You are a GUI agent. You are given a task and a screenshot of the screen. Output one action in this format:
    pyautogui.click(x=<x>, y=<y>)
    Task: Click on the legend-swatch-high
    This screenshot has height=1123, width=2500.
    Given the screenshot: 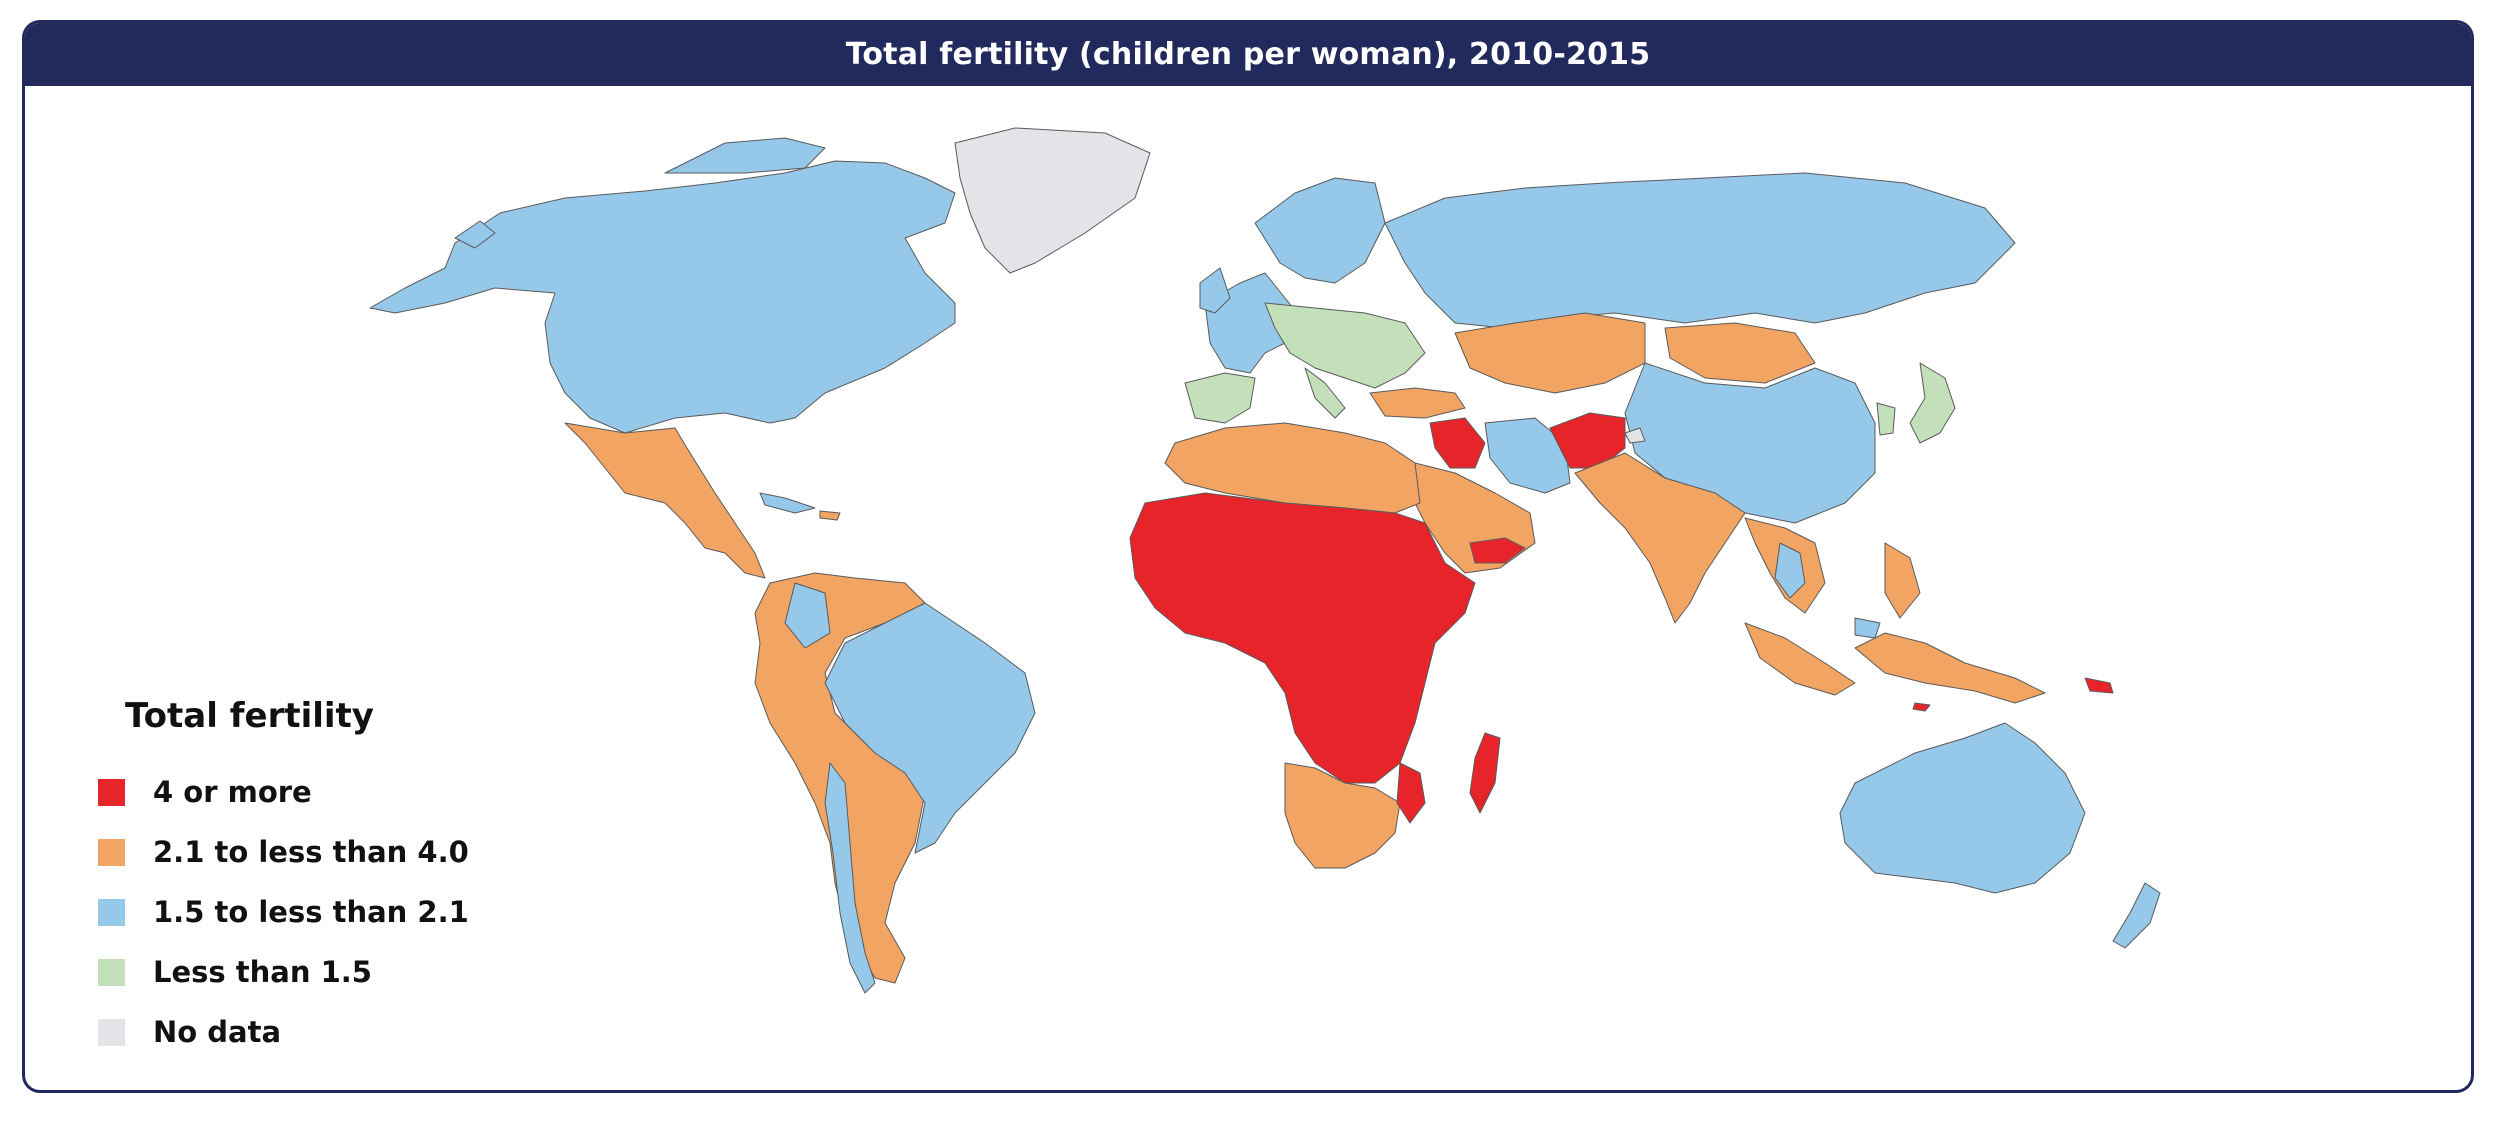 What is the action you would take?
    pyautogui.click(x=111, y=792)
    